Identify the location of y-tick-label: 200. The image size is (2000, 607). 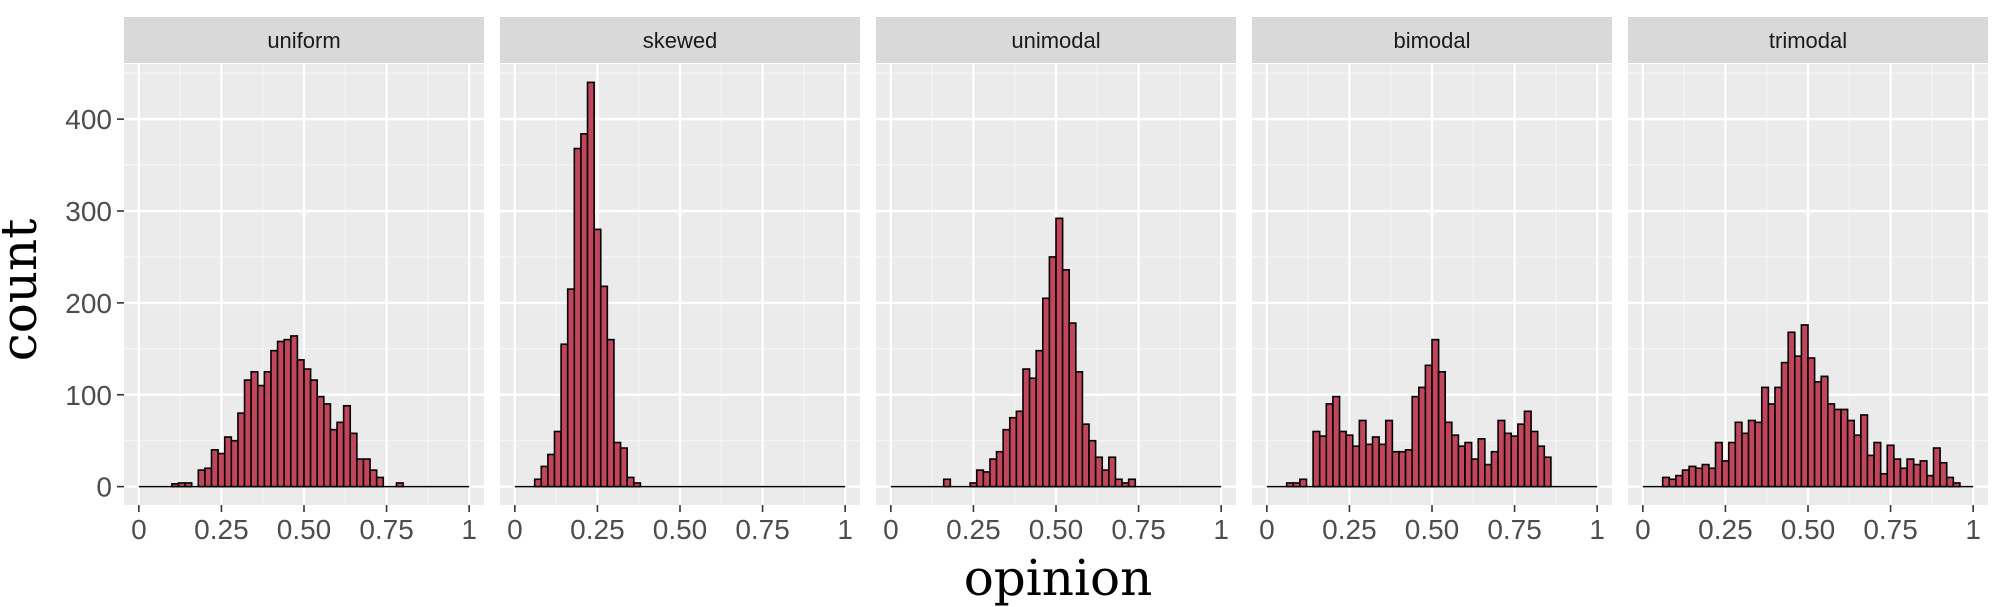
(88, 303).